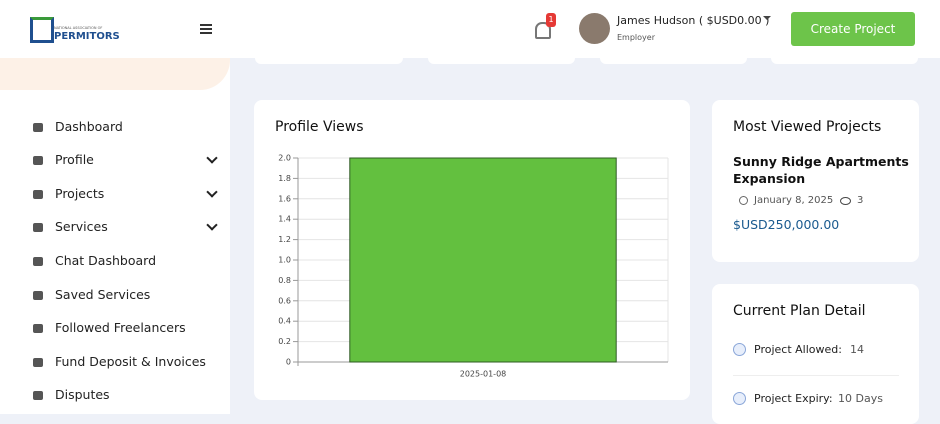 Image resolution: width=940 pixels, height=424 pixels. Describe the element at coordinates (42, 30) in the screenshot. I see `logo-icon` at that location.